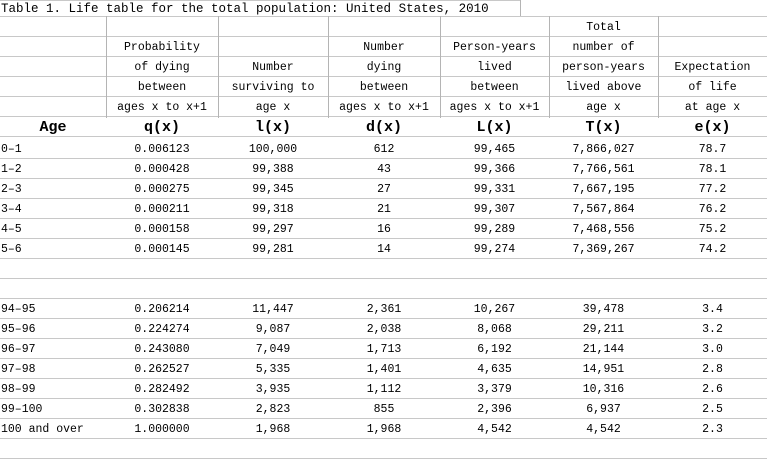 The height and width of the screenshot is (459, 767). Describe the element at coordinates (22, 409) in the screenshot. I see `age-cell: 99–100` at that location.